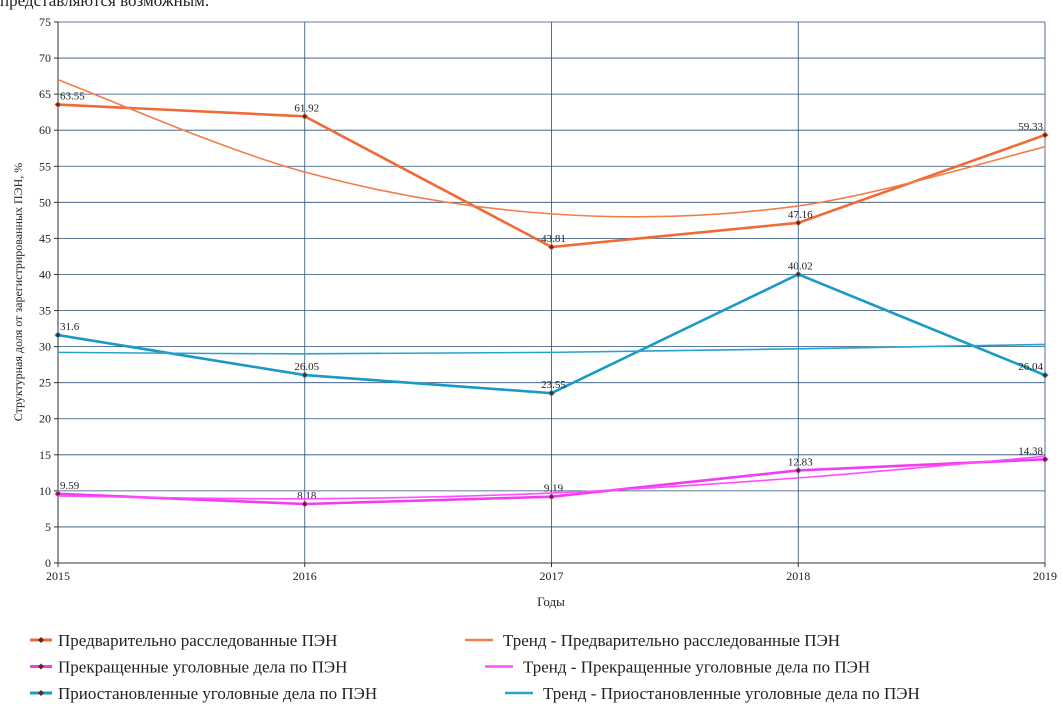  Describe the element at coordinates (45, 238) in the screenshot. I see `y-tick-label: 45` at that location.